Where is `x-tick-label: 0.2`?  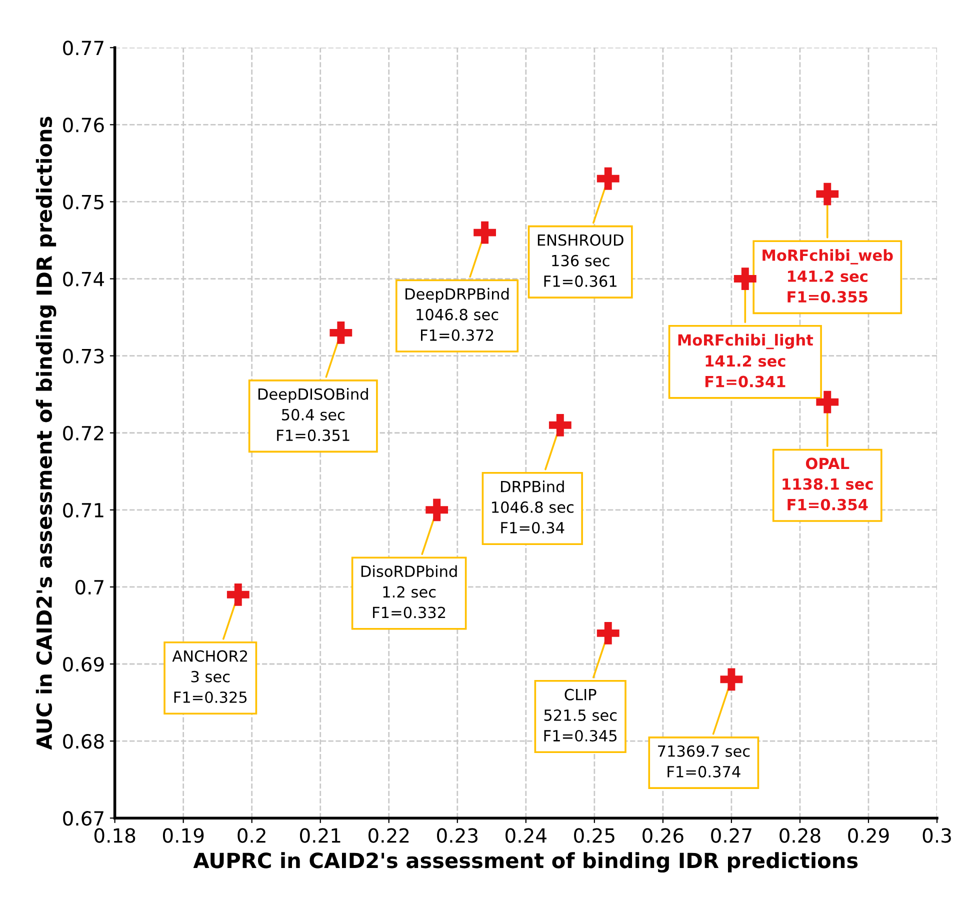
x-tick-label: 0.2 is located at coordinates (252, 835).